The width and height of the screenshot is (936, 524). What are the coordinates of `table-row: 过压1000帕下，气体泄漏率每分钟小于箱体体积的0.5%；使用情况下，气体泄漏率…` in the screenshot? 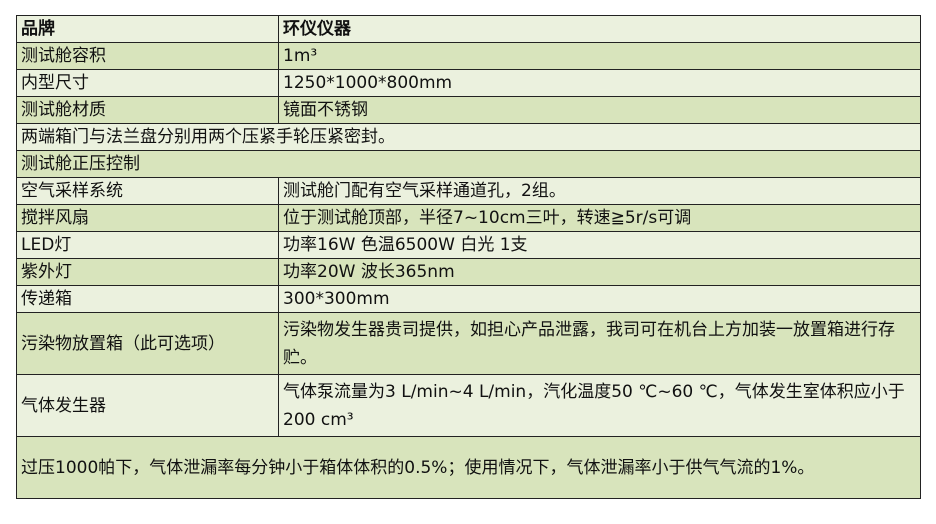 It's located at (468, 467).